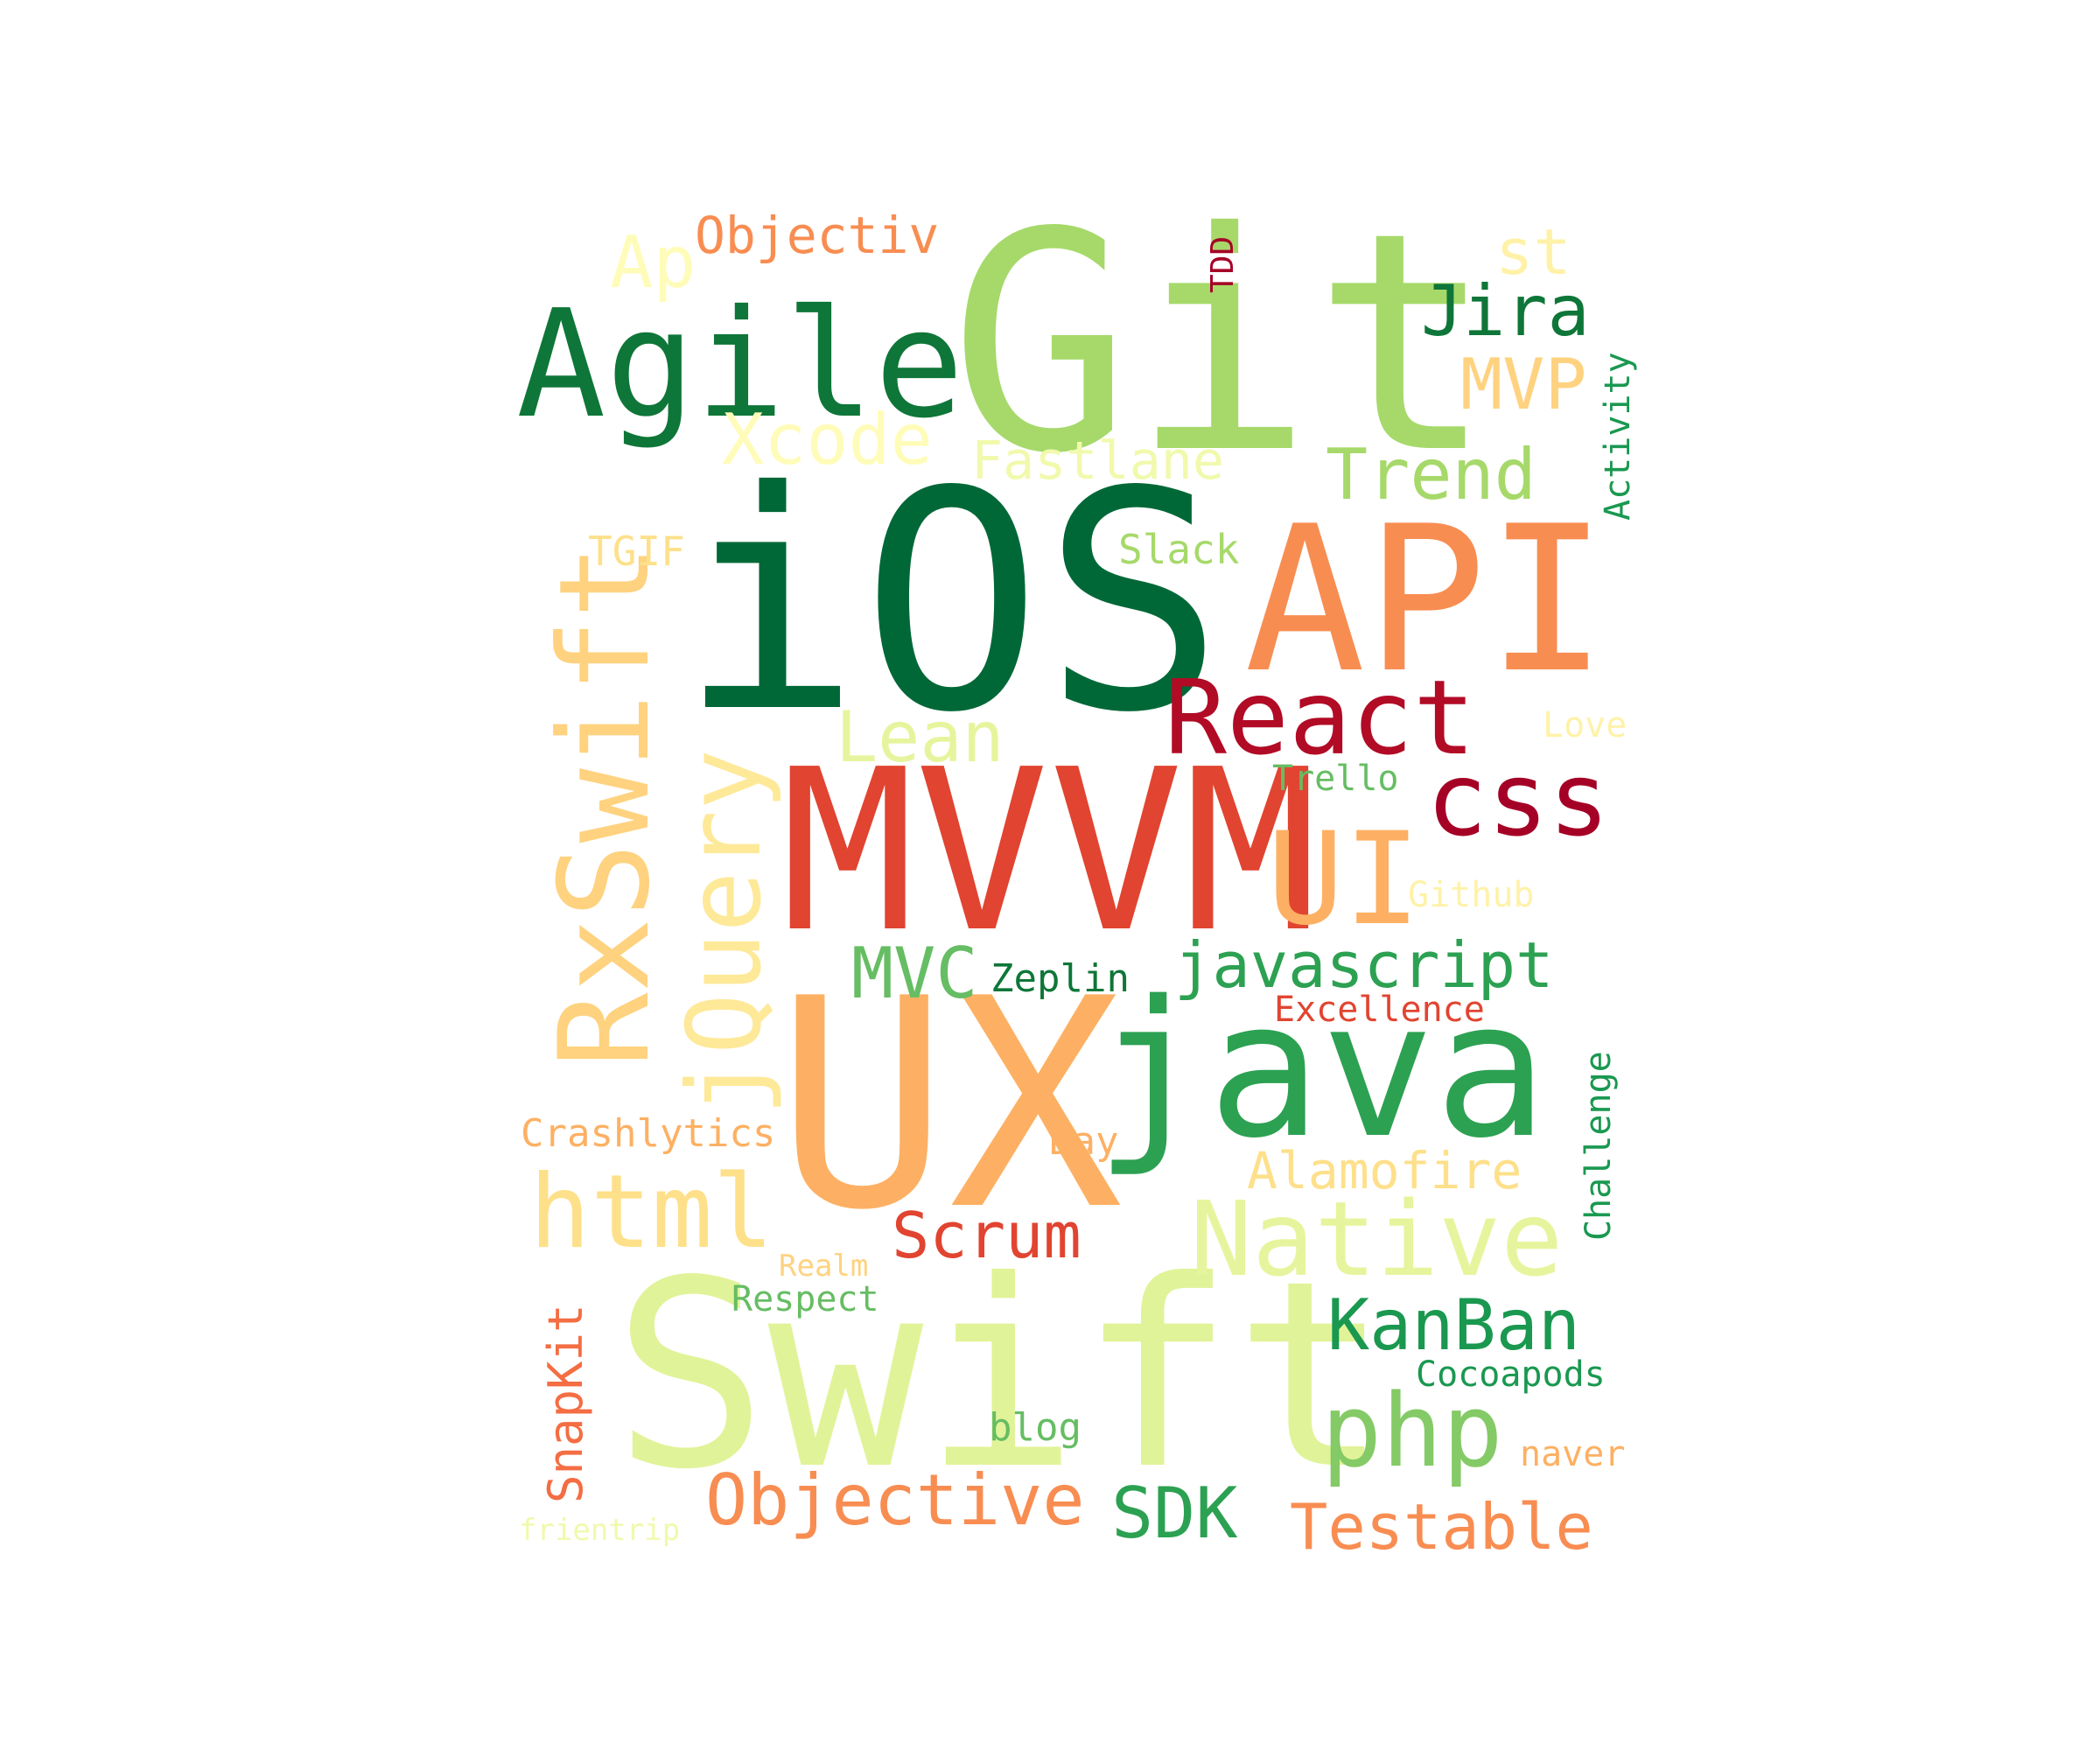 Image resolution: width=2100 pixels, height=1750 pixels. Describe the element at coordinates (1321, 1070) in the screenshot. I see `word-java: java` at that location.